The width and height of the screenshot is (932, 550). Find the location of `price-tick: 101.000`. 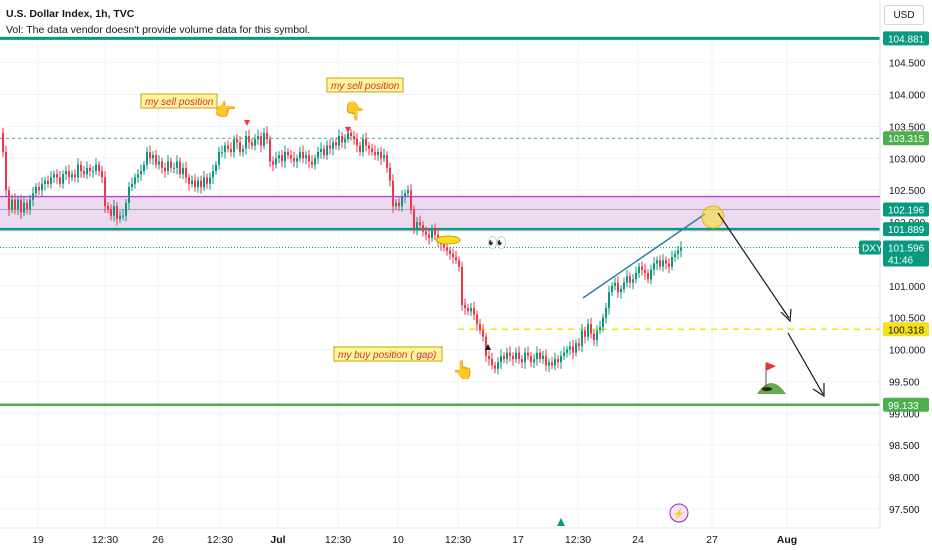

price-tick: 101.000 is located at coordinates (907, 287).